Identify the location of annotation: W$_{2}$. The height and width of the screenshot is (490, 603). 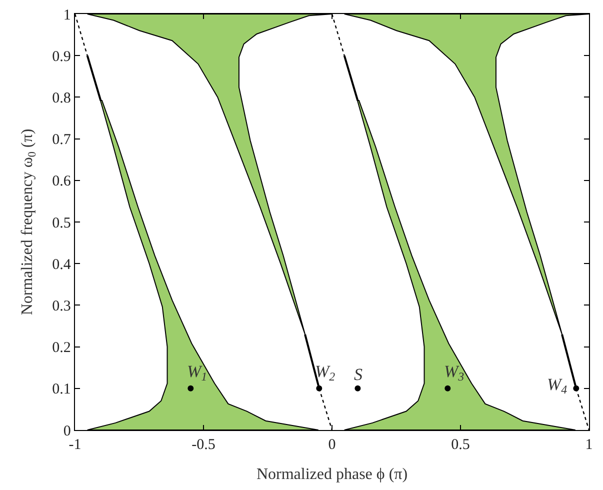
(325, 373).